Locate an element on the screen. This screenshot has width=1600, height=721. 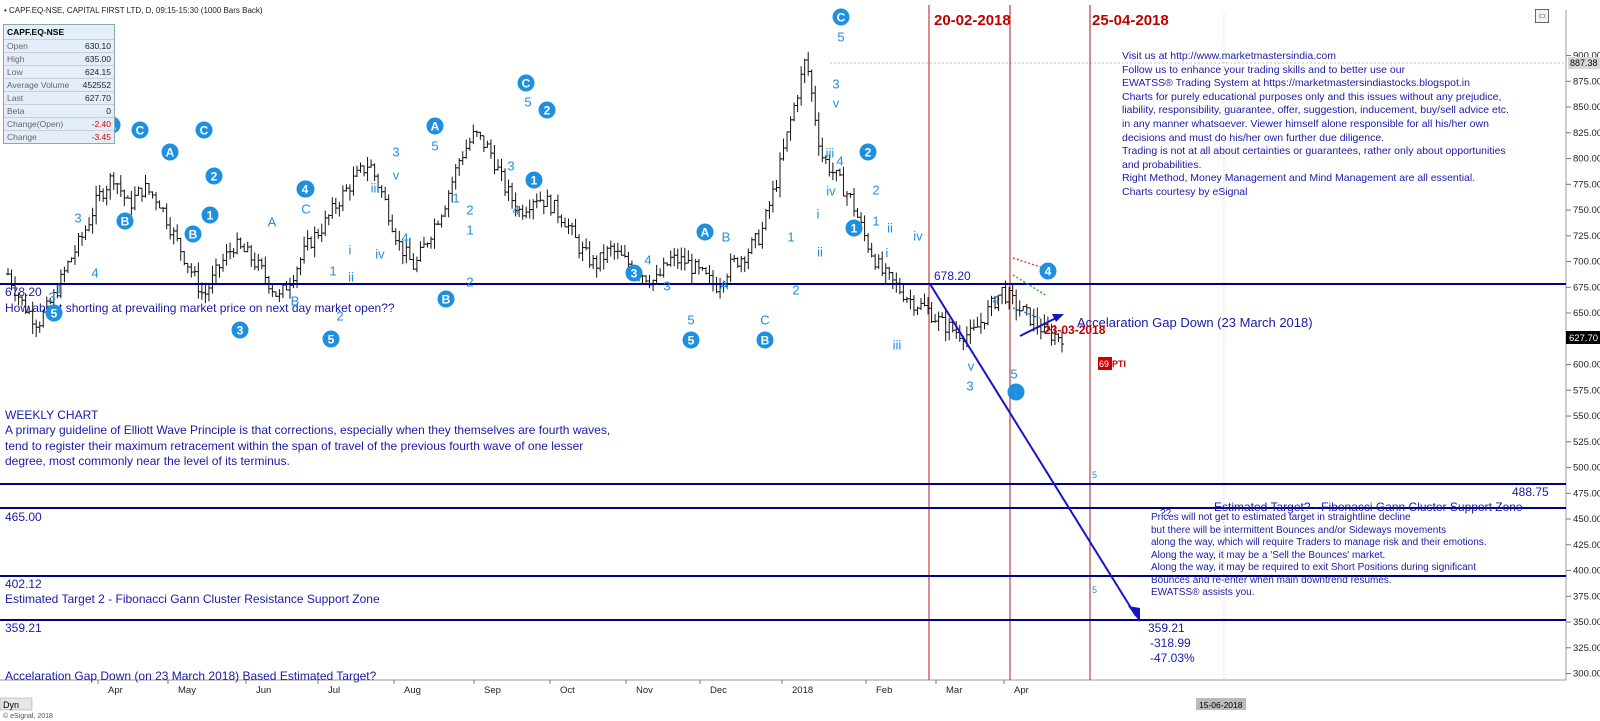
data-window-row: Open 630.10 is located at coordinates (59, 45).